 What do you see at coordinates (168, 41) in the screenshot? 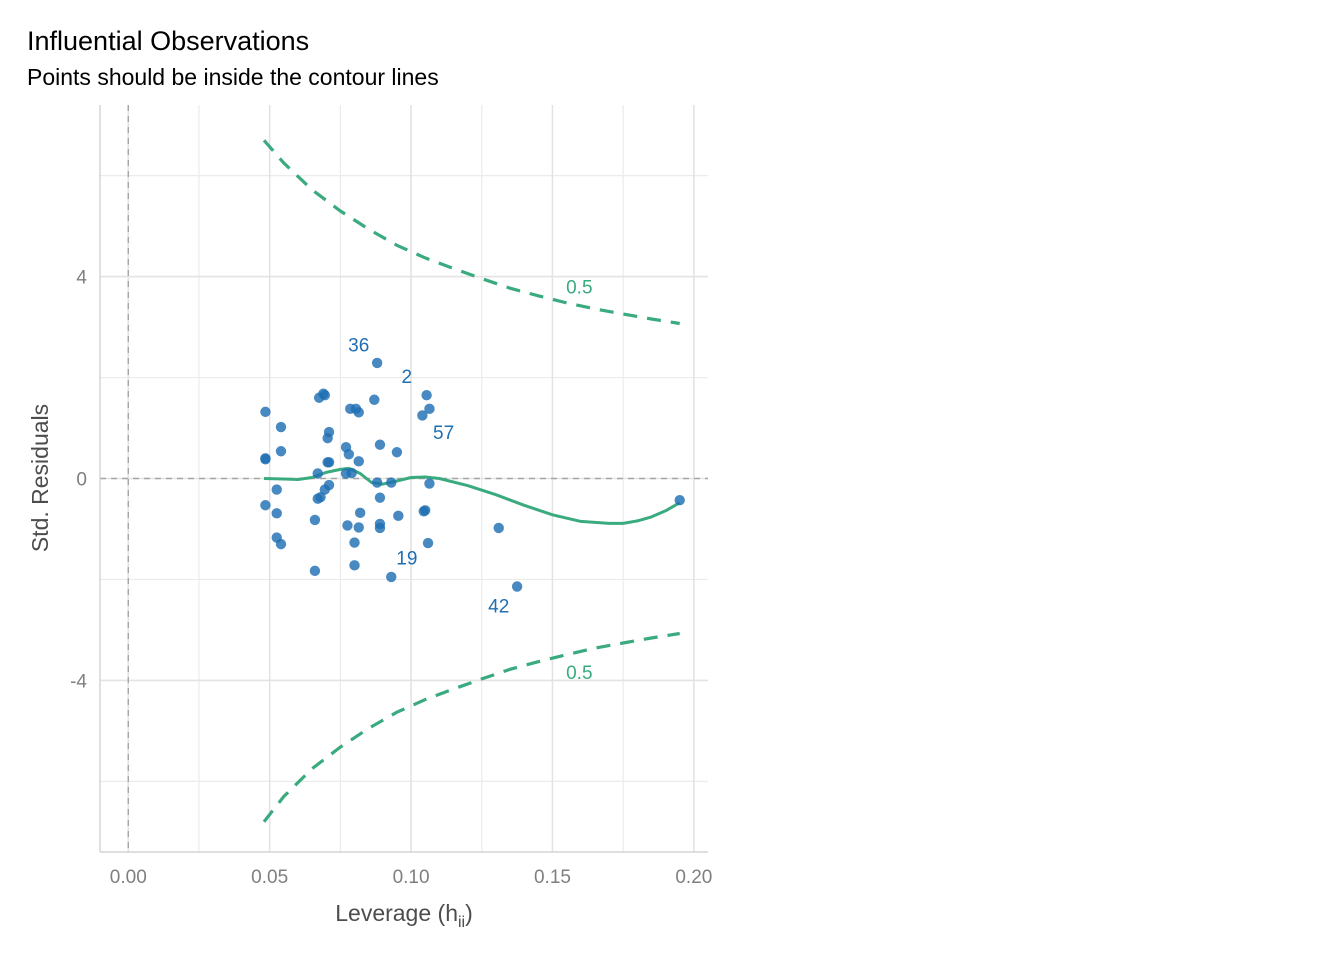
I see `chart-title: Influential Observations` at bounding box center [168, 41].